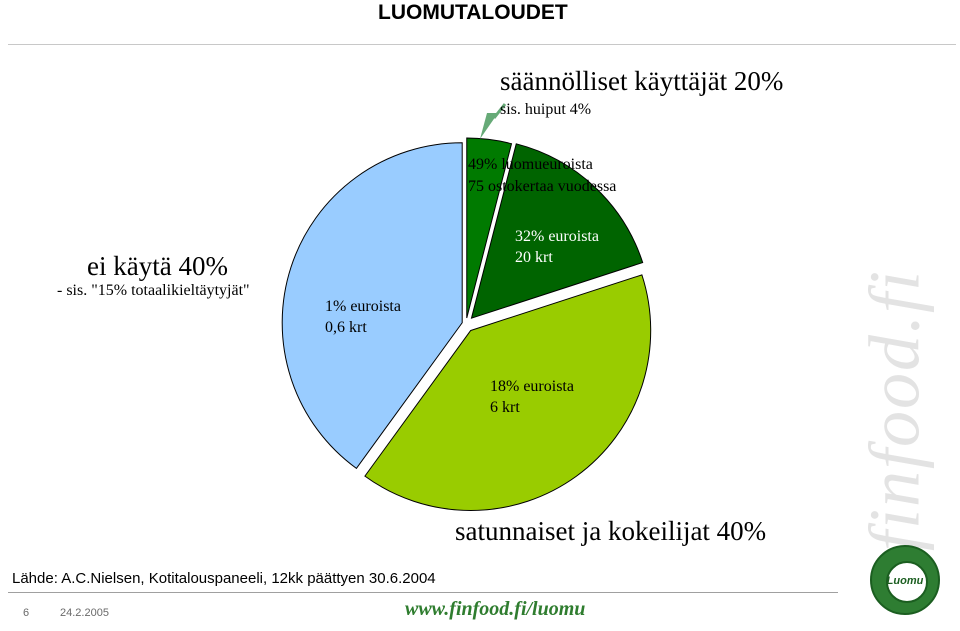 The height and width of the screenshot is (631, 960). Describe the element at coordinates (499, 111) in the screenshot. I see `pointer-arrow-shaft` at that location.